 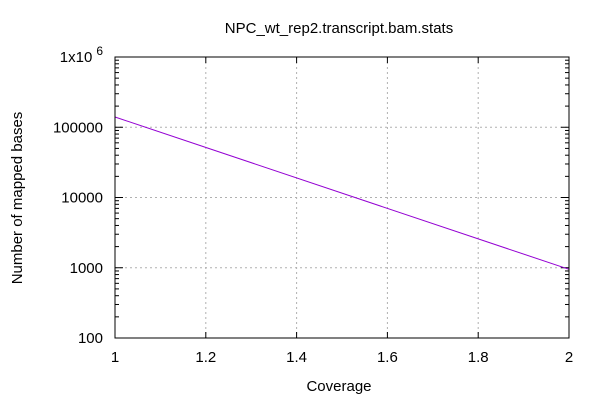 I want to click on y-axis-label: Number of mapped bases, so click(x=17, y=198).